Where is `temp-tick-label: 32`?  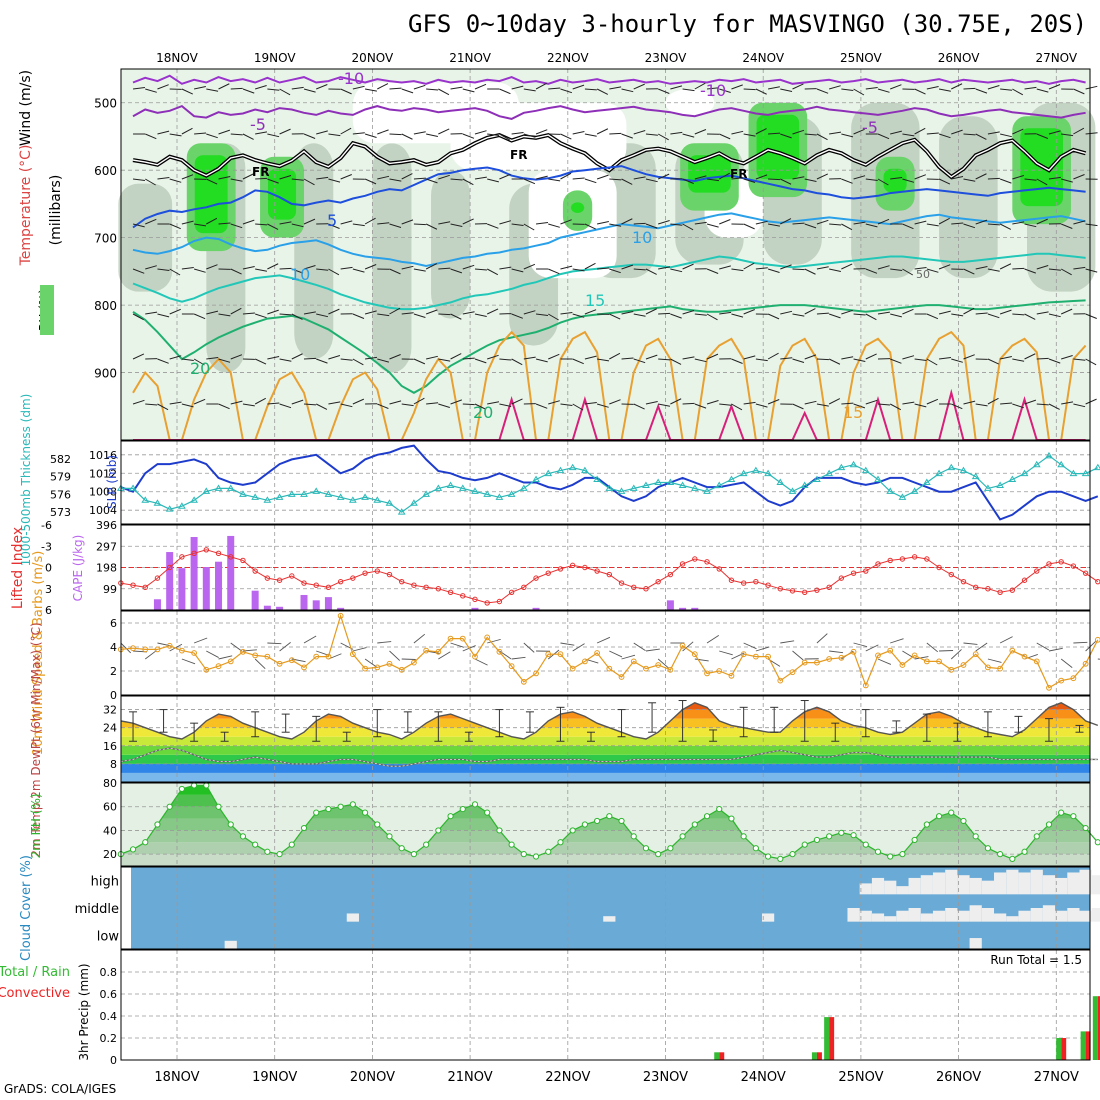 temp-tick-label: 32 is located at coordinates (110, 710).